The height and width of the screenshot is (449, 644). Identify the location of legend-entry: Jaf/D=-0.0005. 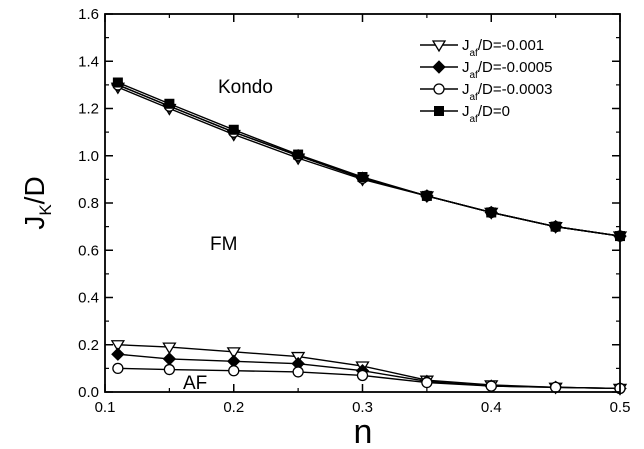
(486, 70).